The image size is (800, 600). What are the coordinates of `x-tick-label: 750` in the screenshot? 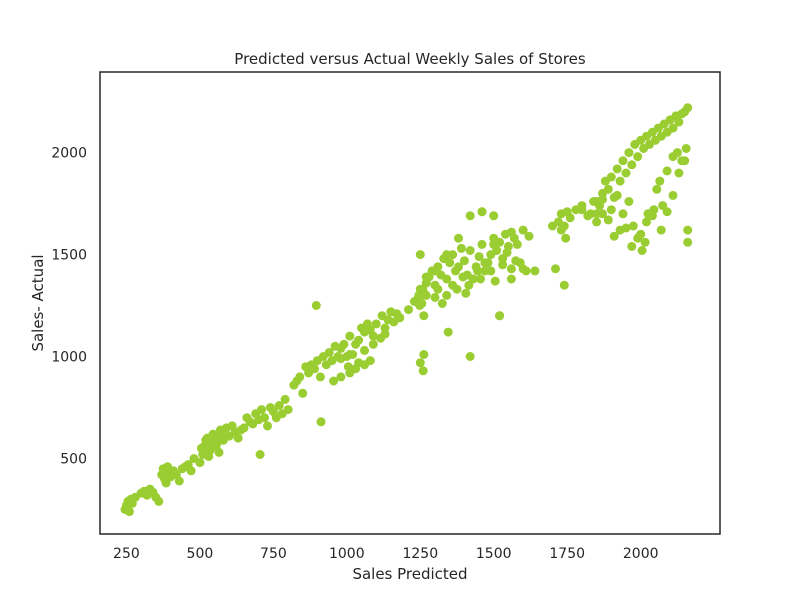 It's located at (273, 554).